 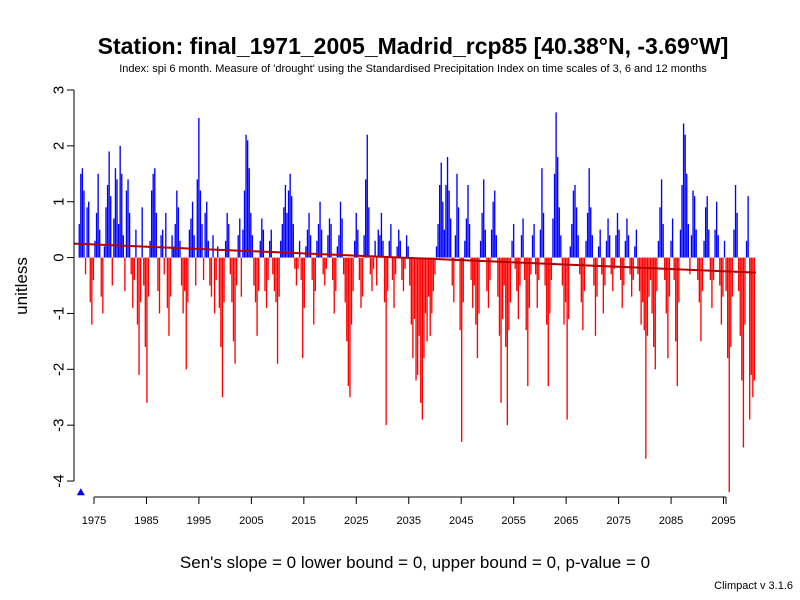 What do you see at coordinates (304, 521) in the screenshot?
I see `x-tick-label-4: 2015` at bounding box center [304, 521].